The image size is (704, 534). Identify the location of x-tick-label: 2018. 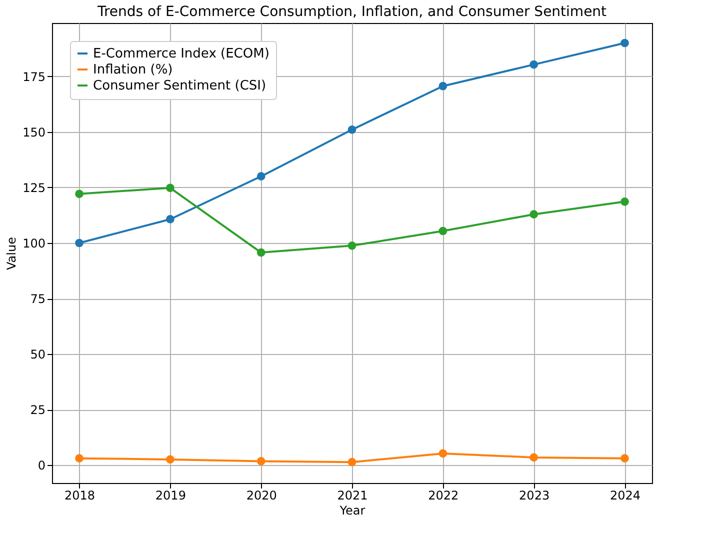
(80, 495).